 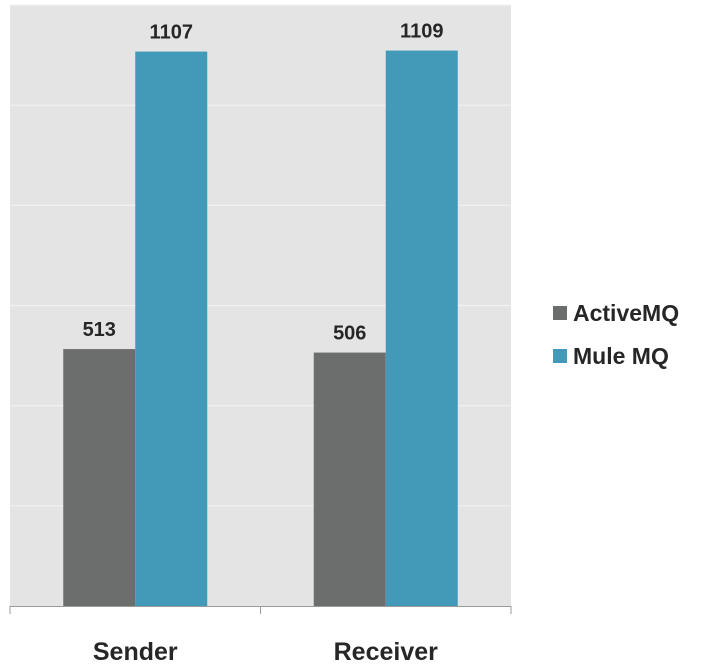 What do you see at coordinates (421, 328) in the screenshot?
I see `bar-mule-mq-receiver` at bounding box center [421, 328].